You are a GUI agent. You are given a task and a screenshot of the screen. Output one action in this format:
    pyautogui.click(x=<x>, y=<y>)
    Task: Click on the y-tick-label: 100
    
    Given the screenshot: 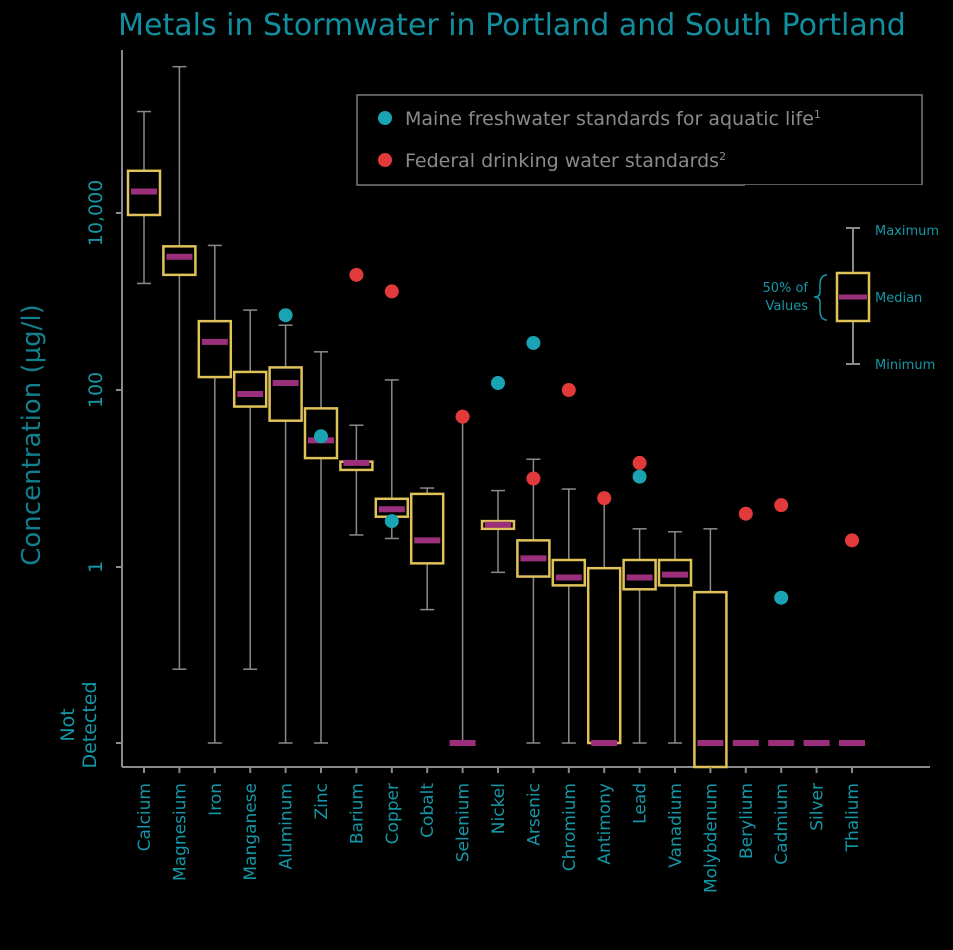 What is the action you would take?
    pyautogui.click(x=96, y=390)
    